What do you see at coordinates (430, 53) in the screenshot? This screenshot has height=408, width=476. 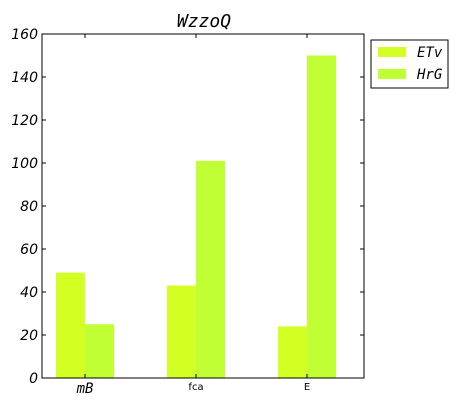 I see `legend-label-etv: ETv` at bounding box center [430, 53].